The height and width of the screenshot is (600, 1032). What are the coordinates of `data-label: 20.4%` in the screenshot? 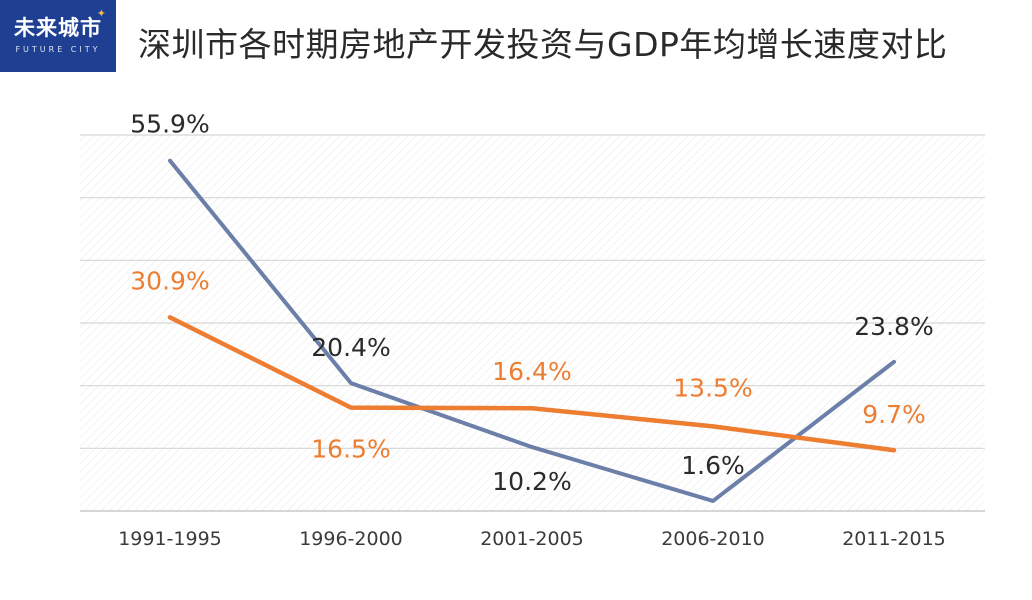 It's located at (350, 347).